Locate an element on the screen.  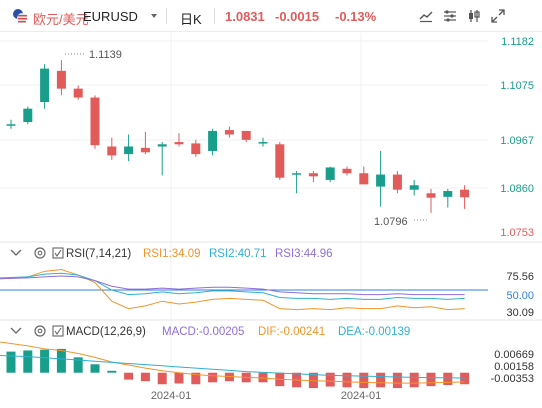
macd-settings-icon is located at coordinates (40, 331).